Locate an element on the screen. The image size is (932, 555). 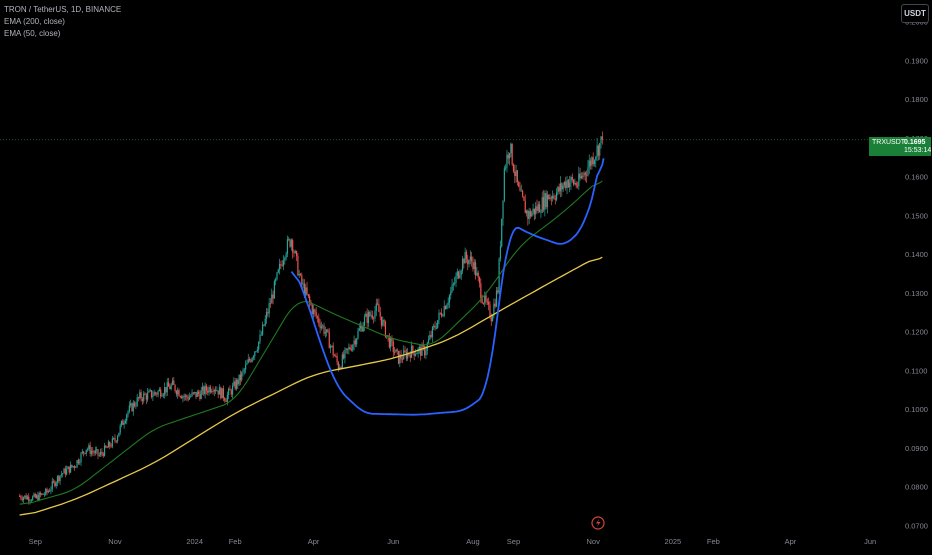
y-tick-label: 0.1500 is located at coordinates (916, 215).